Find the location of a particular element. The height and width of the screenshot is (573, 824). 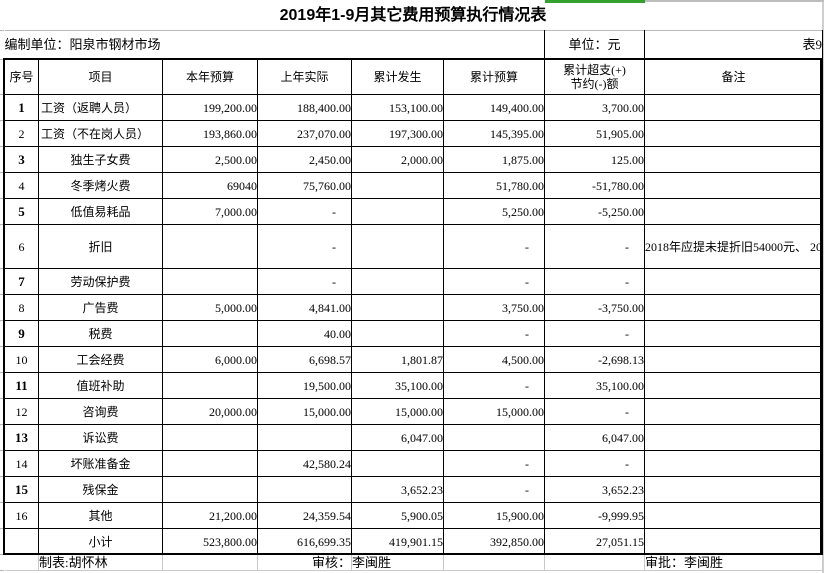

cell-row-number: 1 is located at coordinates (21, 107).